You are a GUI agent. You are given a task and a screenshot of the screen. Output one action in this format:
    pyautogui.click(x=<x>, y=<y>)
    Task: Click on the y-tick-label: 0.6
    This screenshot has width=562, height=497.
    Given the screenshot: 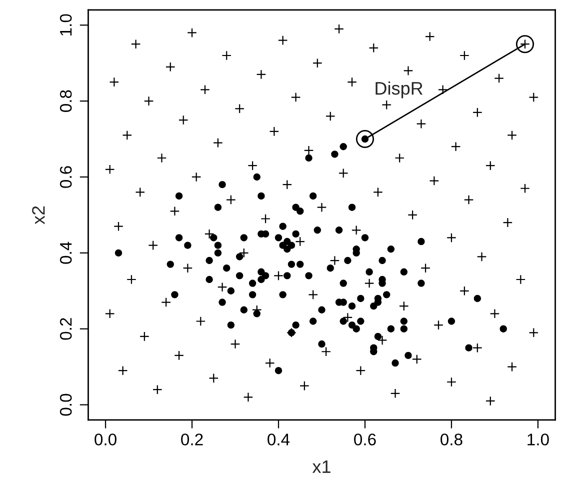 What is the action you would take?
    pyautogui.click(x=66, y=177)
    